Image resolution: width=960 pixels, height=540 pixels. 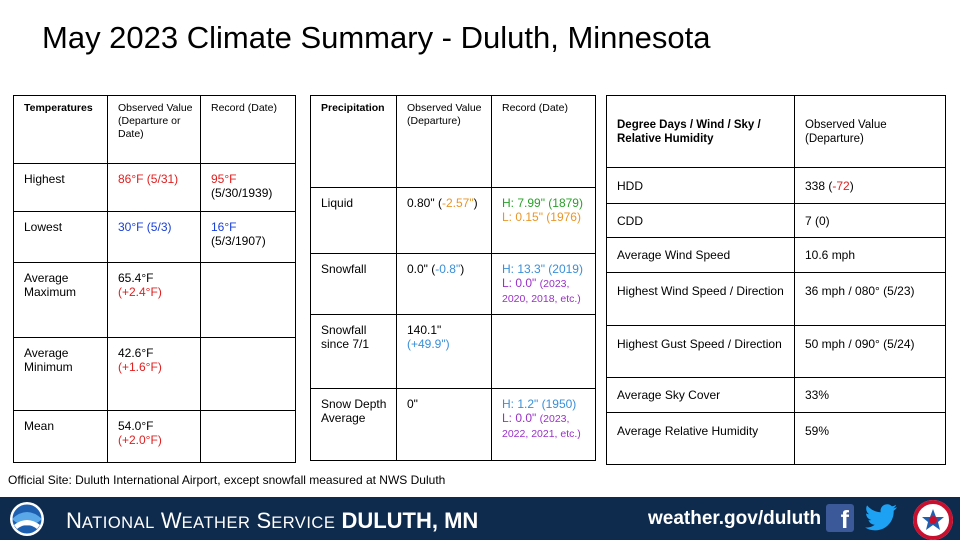 I want to click on high-wind-value: 36 mph / 080° (5/23), so click(x=870, y=299).